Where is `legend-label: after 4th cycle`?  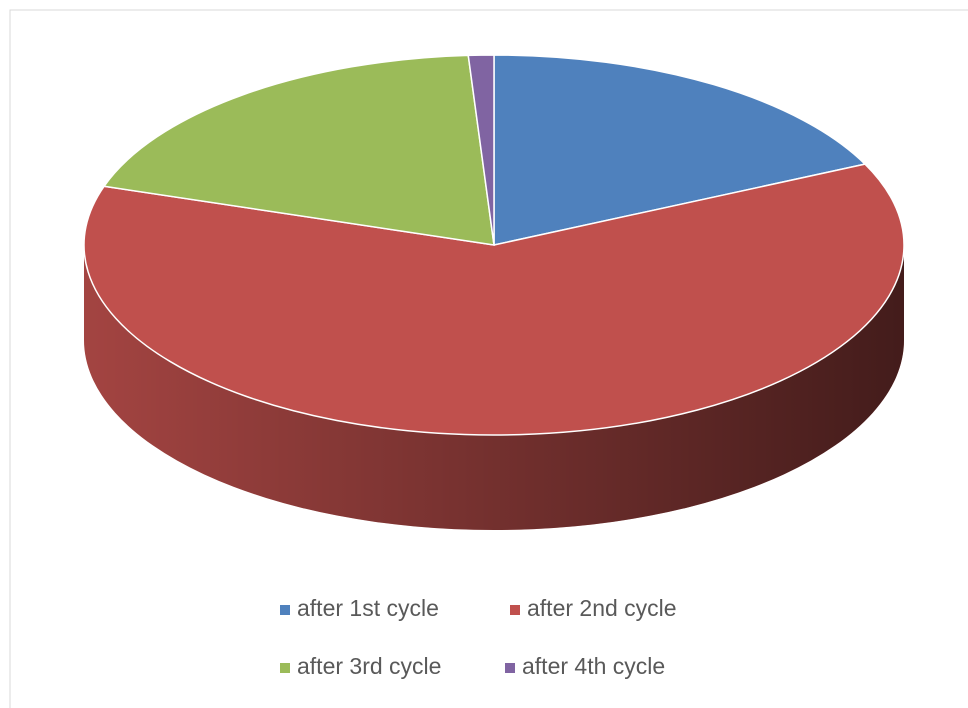 legend-label: after 4th cycle is located at coordinates (593, 666).